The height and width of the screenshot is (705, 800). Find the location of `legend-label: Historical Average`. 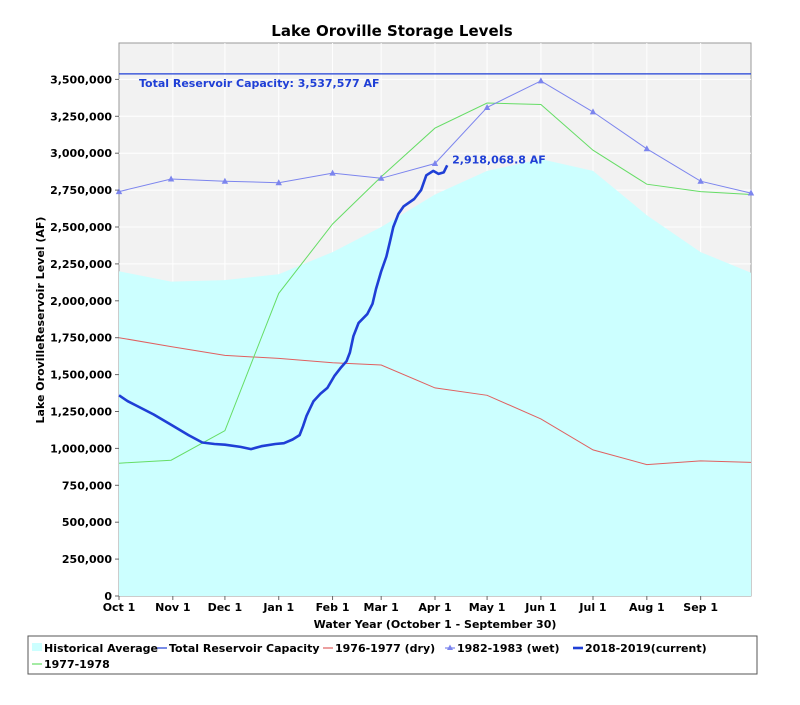

legend-label: Historical Average is located at coordinates (101, 648).